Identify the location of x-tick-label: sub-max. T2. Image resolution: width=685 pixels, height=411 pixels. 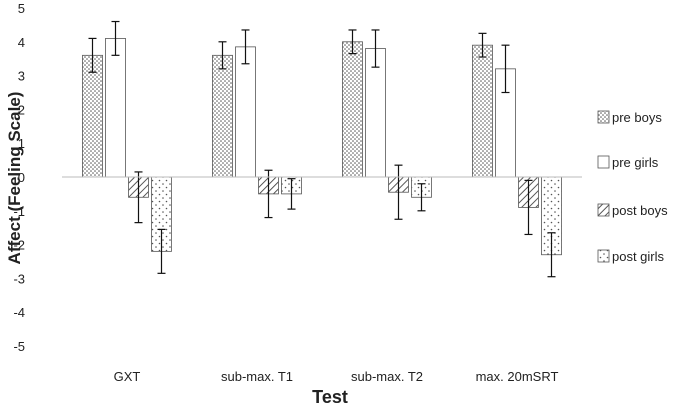
(387, 376).